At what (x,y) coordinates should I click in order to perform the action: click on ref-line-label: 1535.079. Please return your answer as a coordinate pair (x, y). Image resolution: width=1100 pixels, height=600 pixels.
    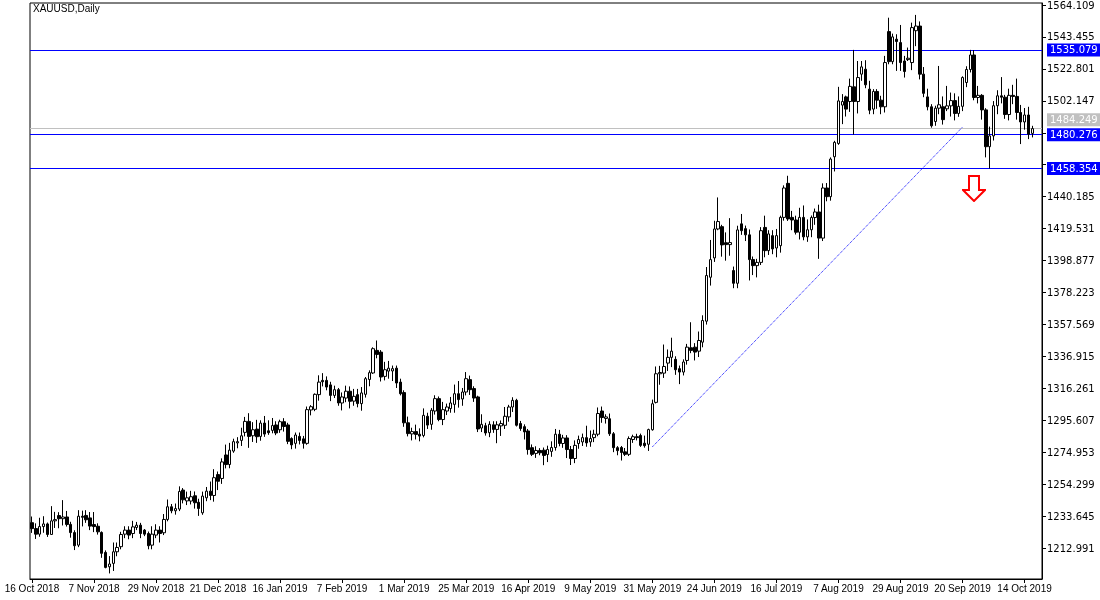
    Looking at the image, I should click on (1074, 50).